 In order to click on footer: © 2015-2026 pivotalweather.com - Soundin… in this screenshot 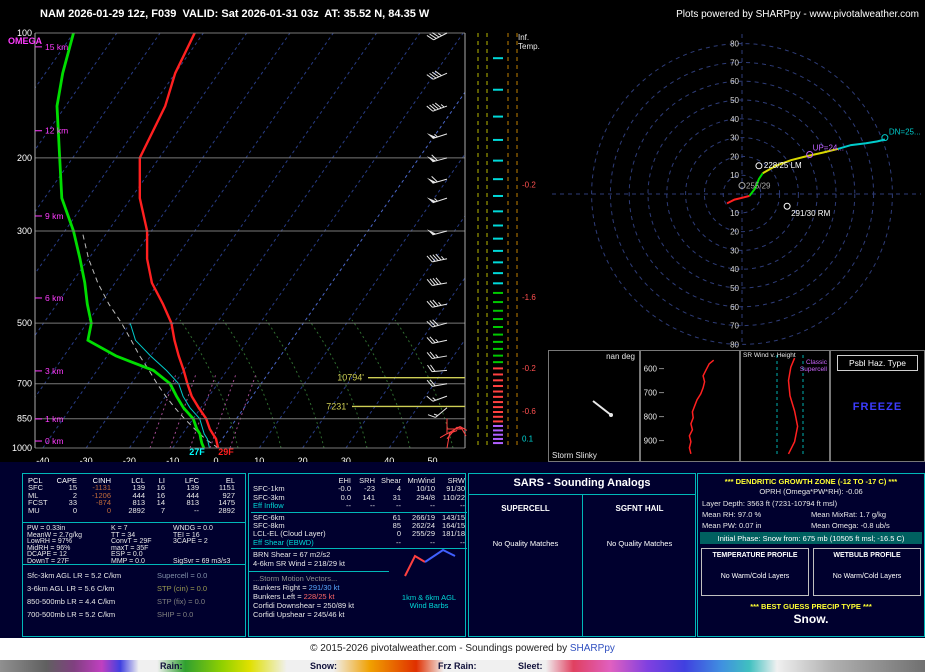, I will do `click(462, 649)`.